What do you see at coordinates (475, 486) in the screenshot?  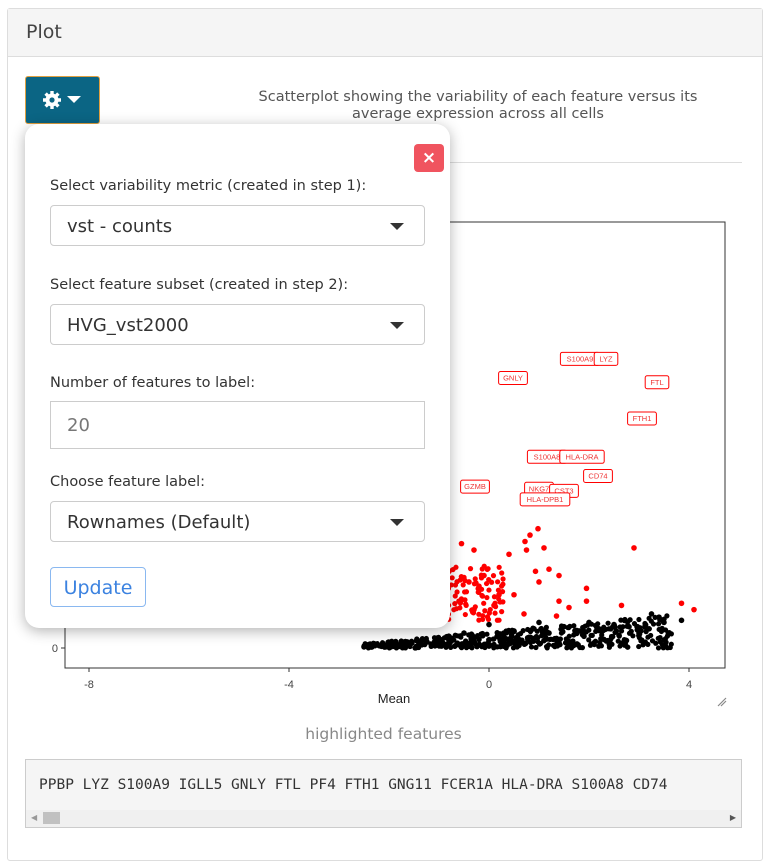 I see `point-label: GZMB` at bounding box center [475, 486].